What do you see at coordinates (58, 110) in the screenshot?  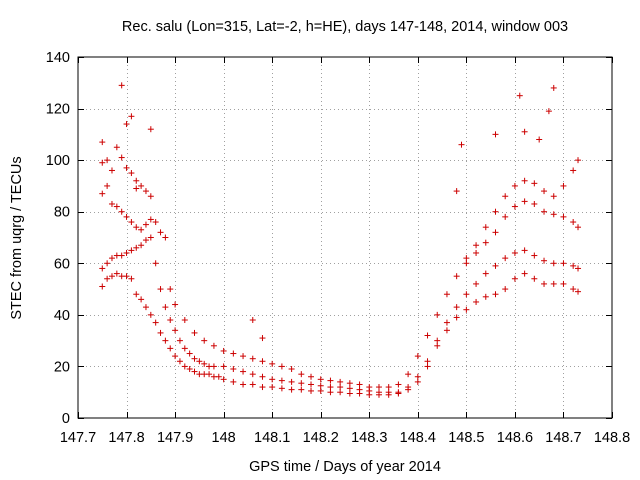 I see `y-tick-label: 120` at bounding box center [58, 110].